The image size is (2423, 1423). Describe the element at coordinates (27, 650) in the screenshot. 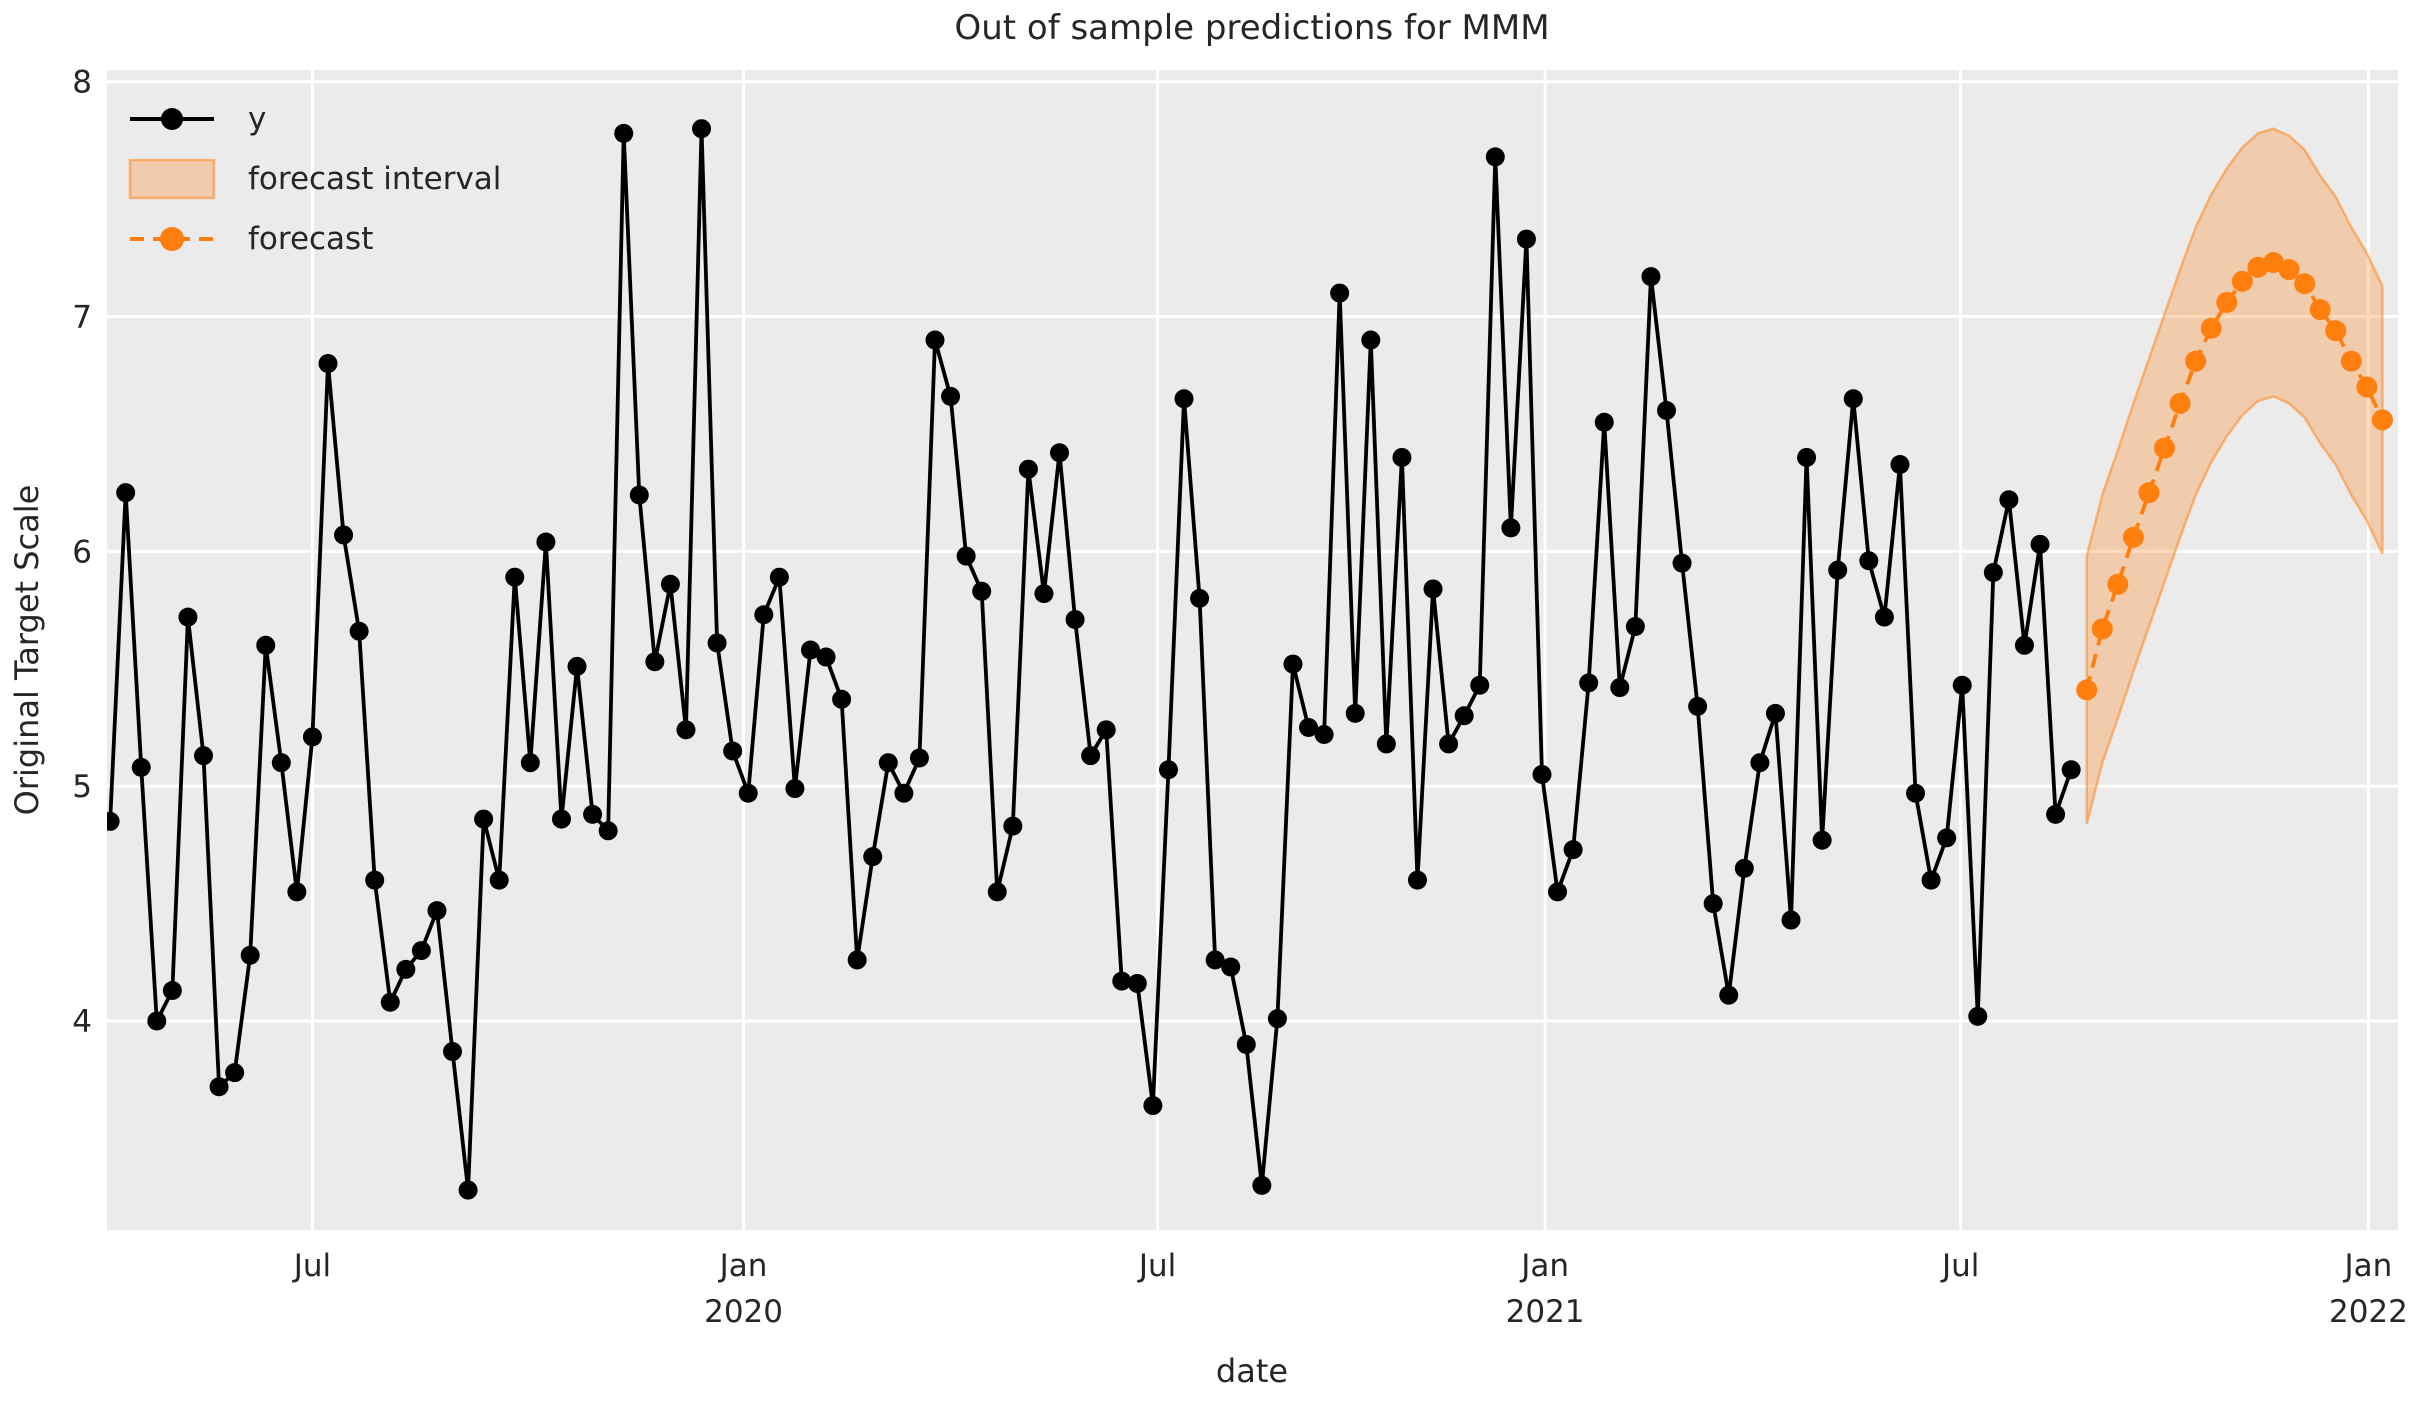

I see `y-axis-label: Original Target Scale` at that location.